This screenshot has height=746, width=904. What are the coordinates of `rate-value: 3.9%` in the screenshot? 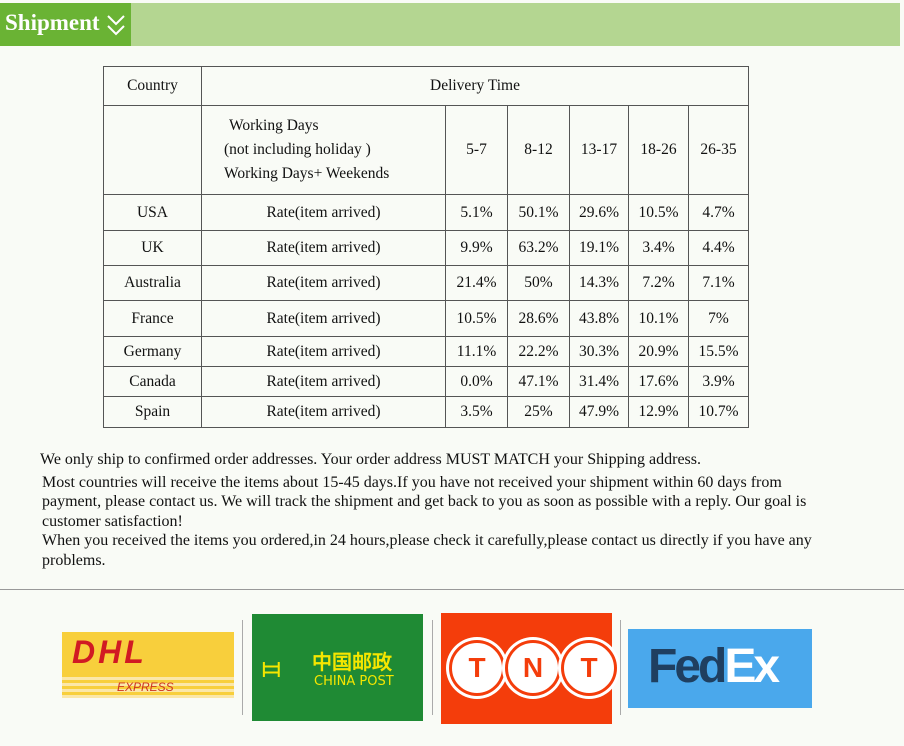 It's located at (718, 381).